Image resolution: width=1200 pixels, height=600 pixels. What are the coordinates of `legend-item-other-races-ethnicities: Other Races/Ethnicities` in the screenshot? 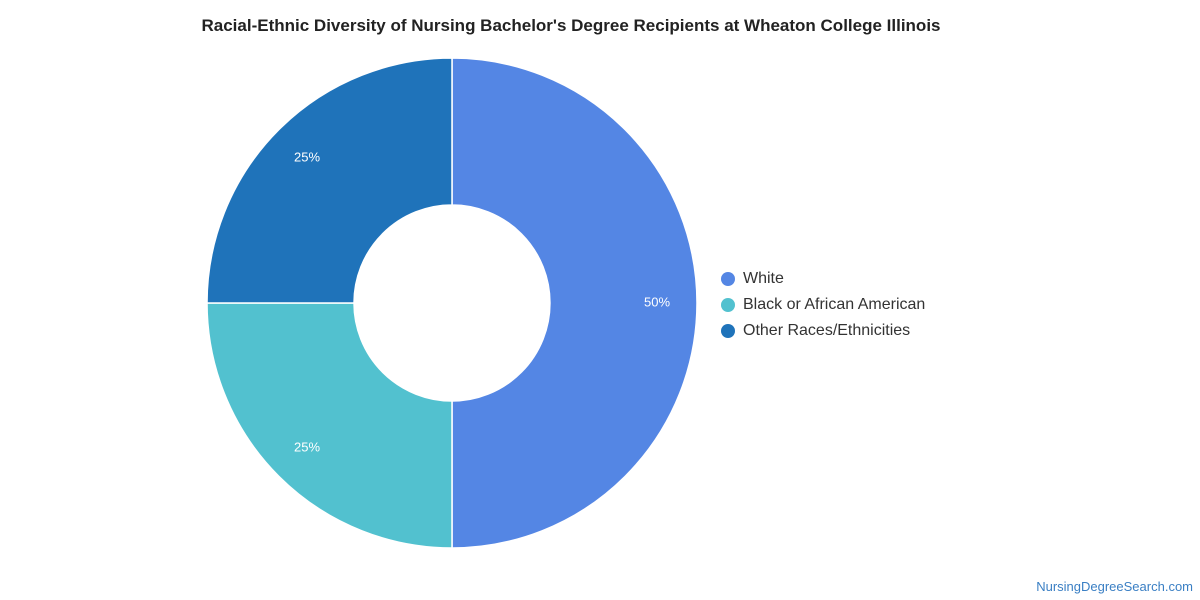 It's located at (823, 331).